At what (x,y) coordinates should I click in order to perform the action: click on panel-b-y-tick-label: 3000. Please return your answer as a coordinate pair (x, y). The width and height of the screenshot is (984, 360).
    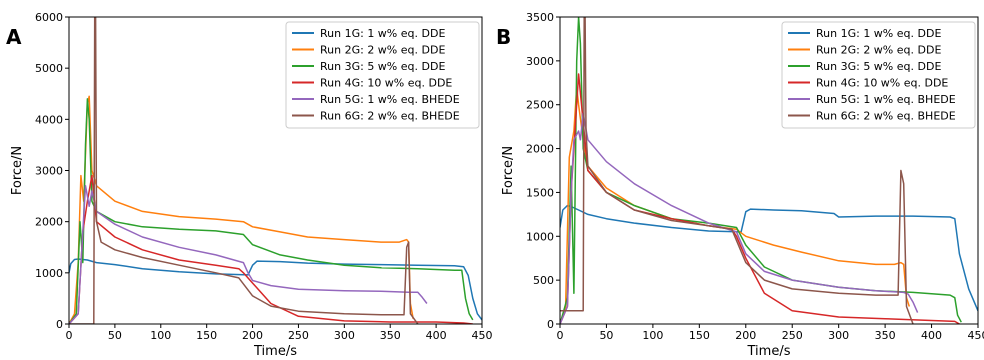
    Looking at the image, I should click on (540, 61).